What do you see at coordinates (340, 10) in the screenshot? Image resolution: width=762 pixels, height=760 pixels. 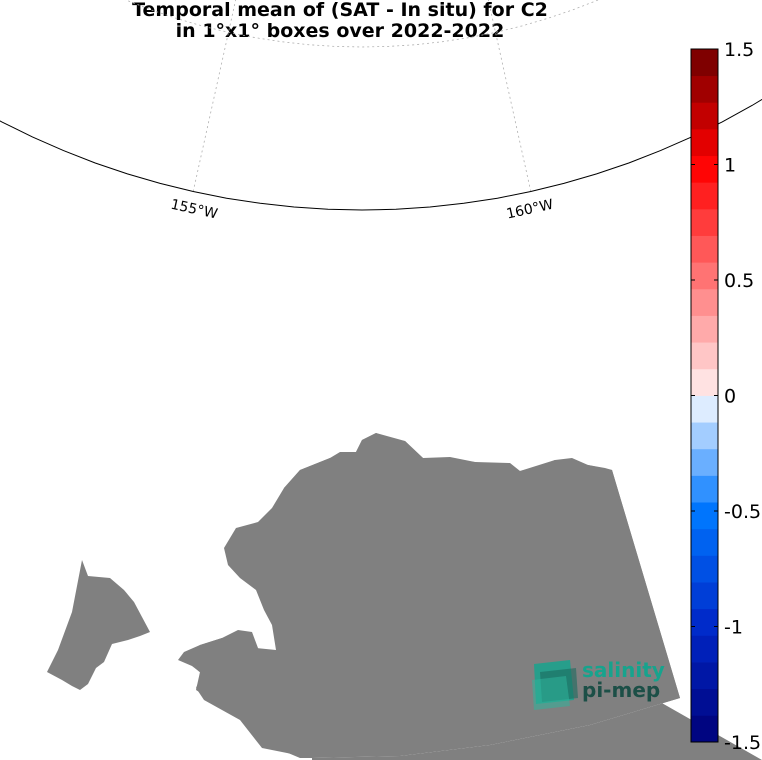 I see `chart-title-line1: Temporal mean of (SAT - In situ) for C2` at bounding box center [340, 10].